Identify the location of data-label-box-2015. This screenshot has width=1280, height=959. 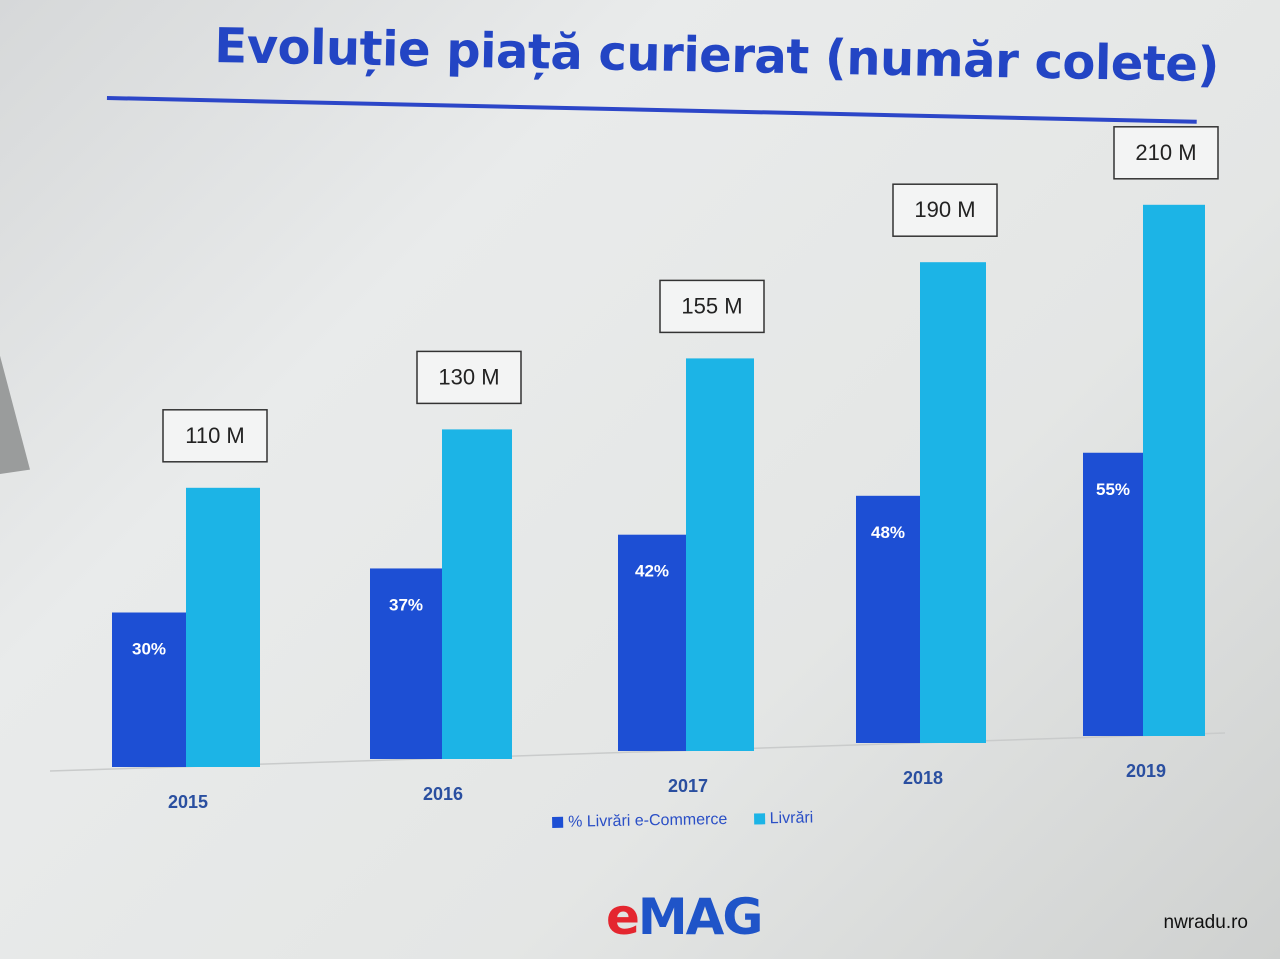
(215, 436).